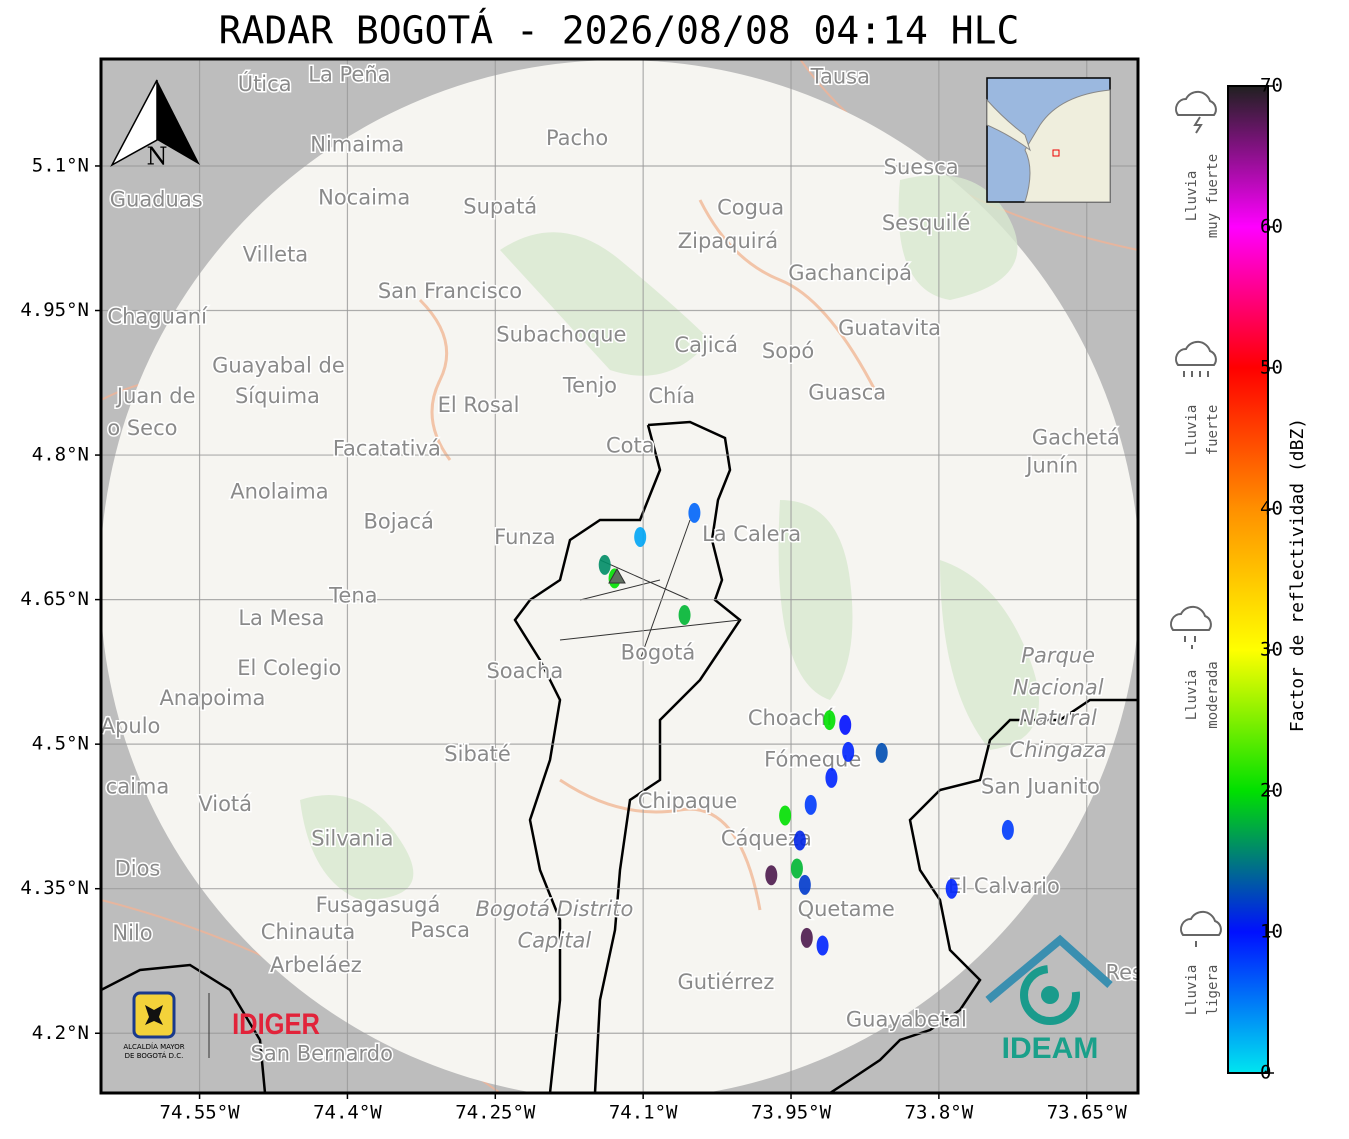  I want to click on colorbar-tick-label: 20, so click(1271, 791).